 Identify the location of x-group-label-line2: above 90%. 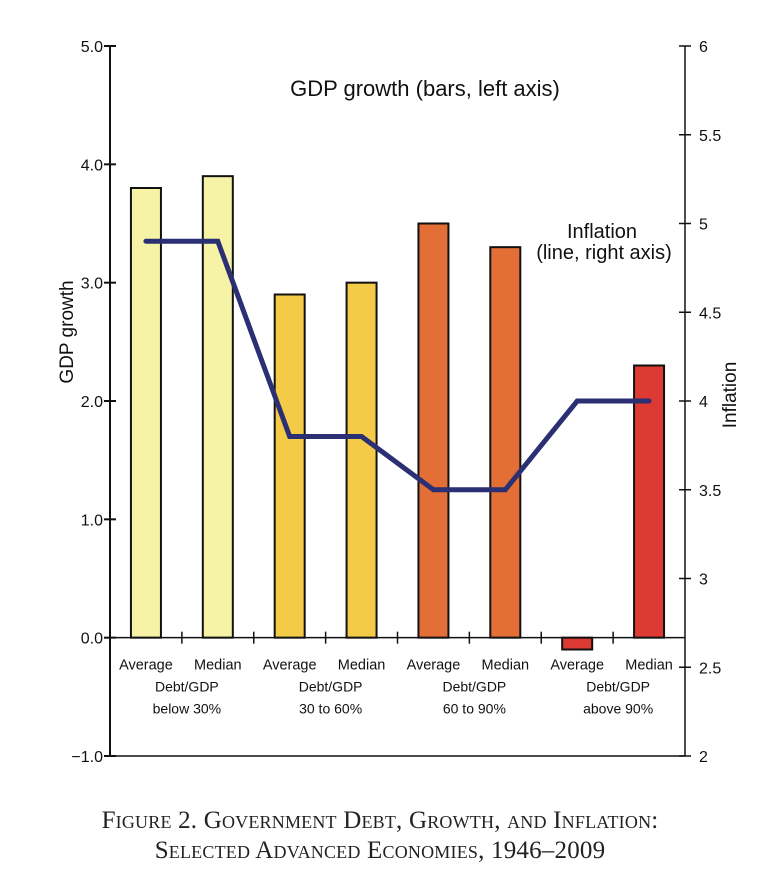
(618, 709).